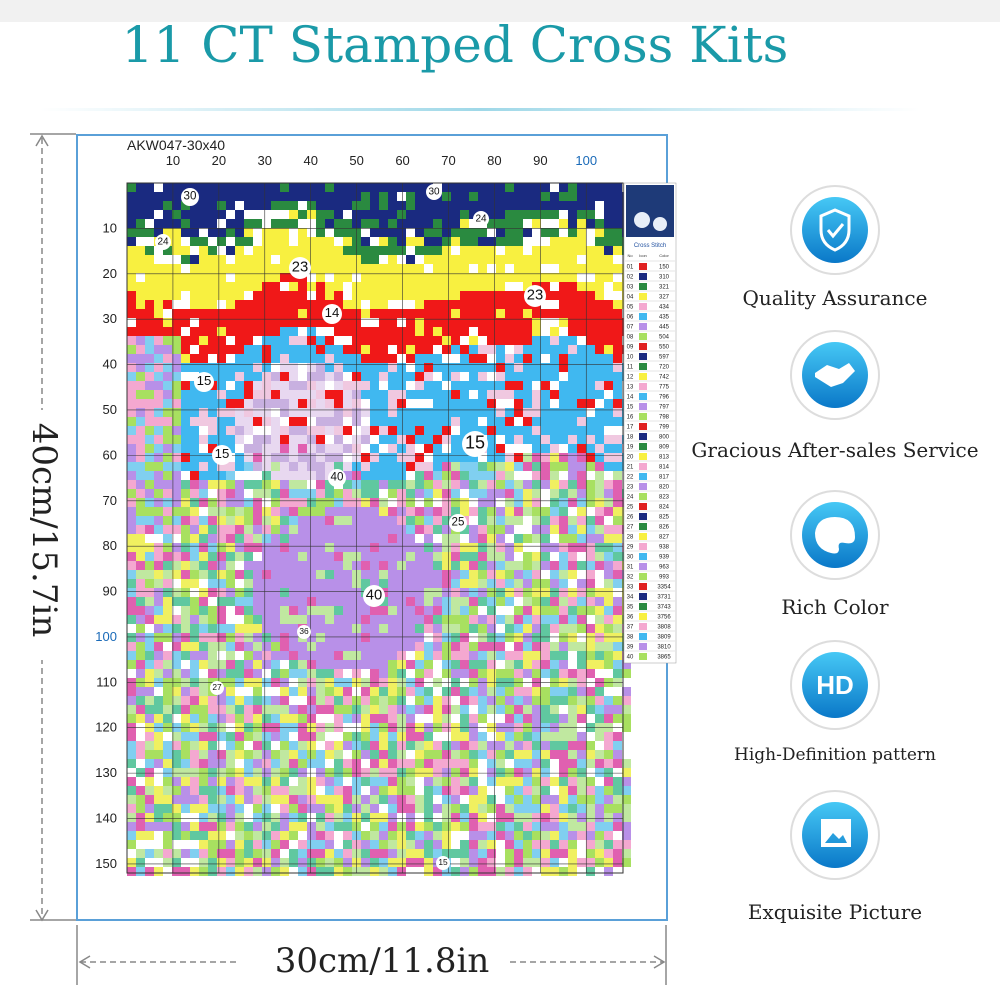 The image size is (1000, 1000). I want to click on legend-icon, so click(643, 316).